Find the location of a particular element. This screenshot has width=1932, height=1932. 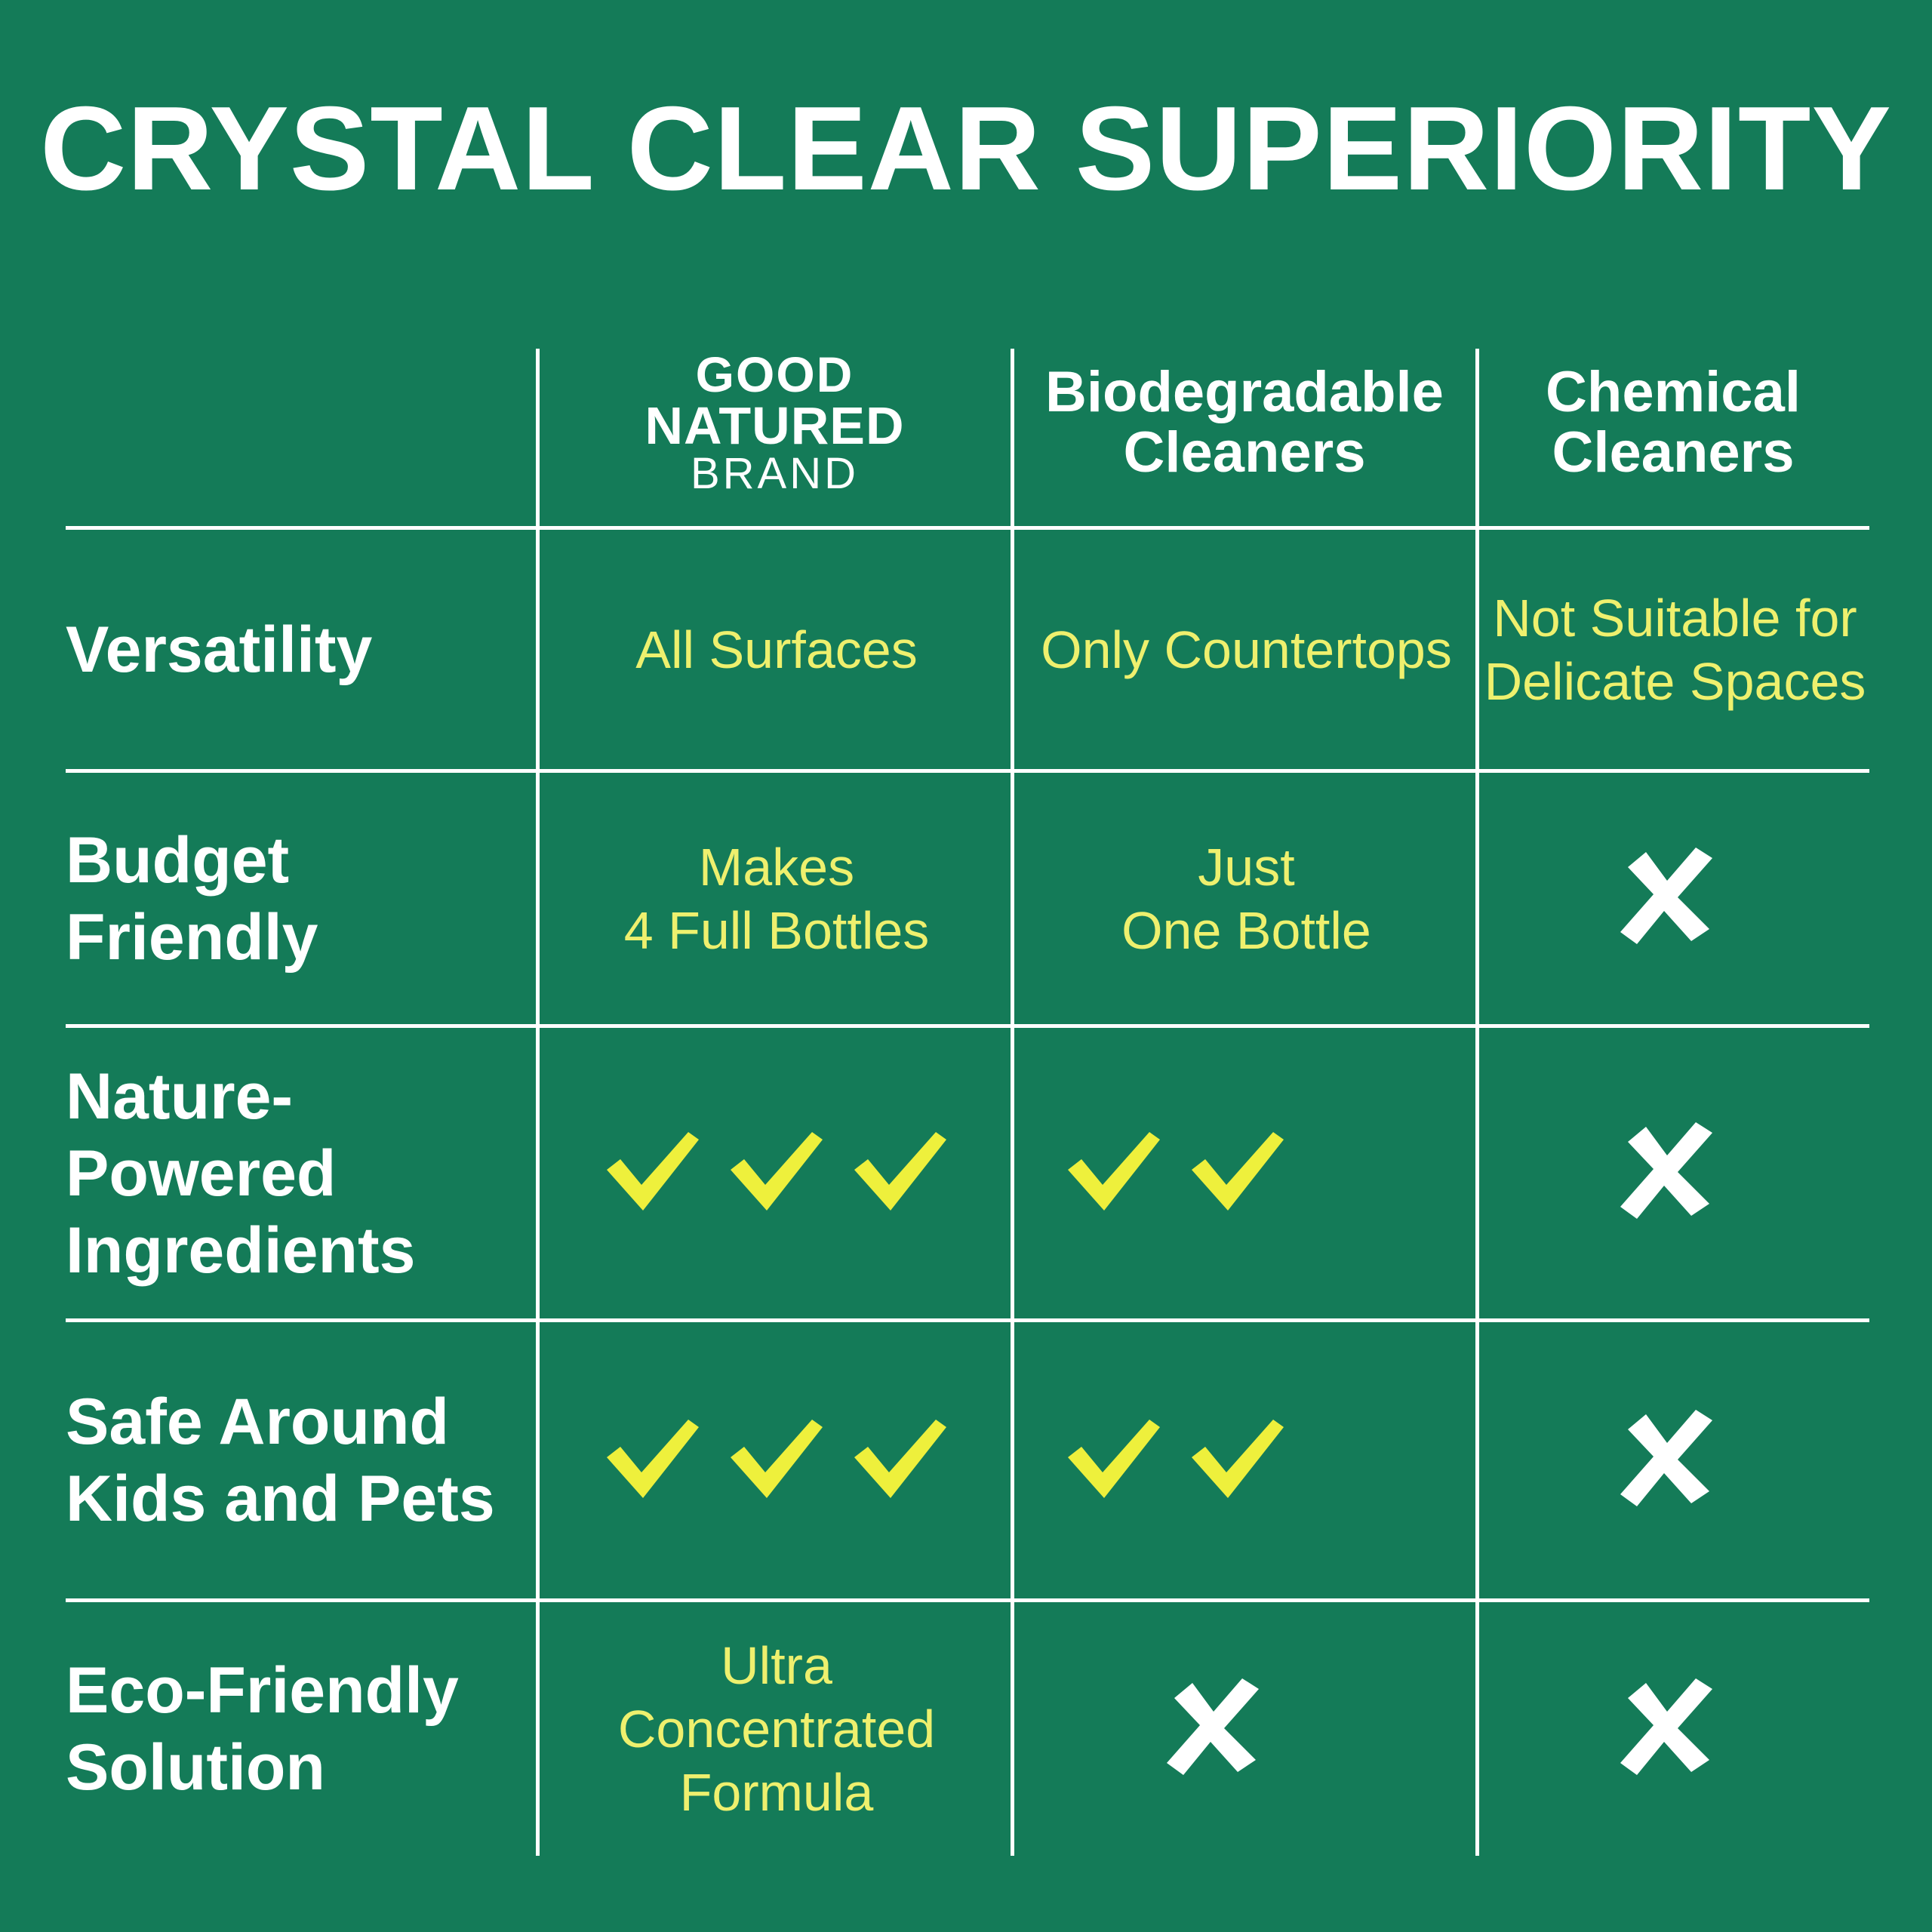

table-cell: Only Countertops is located at coordinates (1246, 649).